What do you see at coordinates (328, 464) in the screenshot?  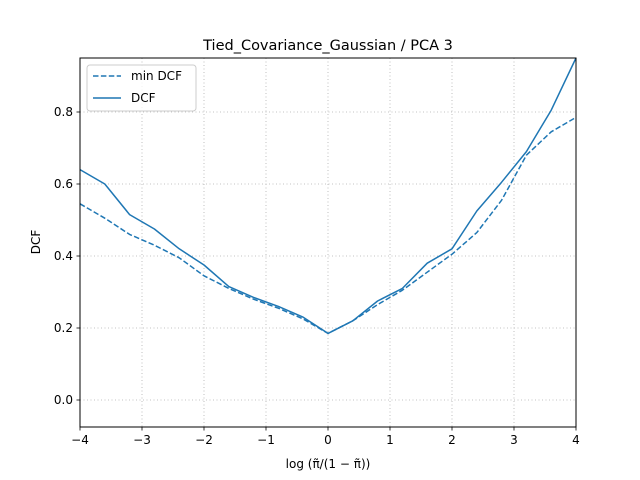 I see `x-axis-label: log (π̃/(1 − π̃))` at bounding box center [328, 464].